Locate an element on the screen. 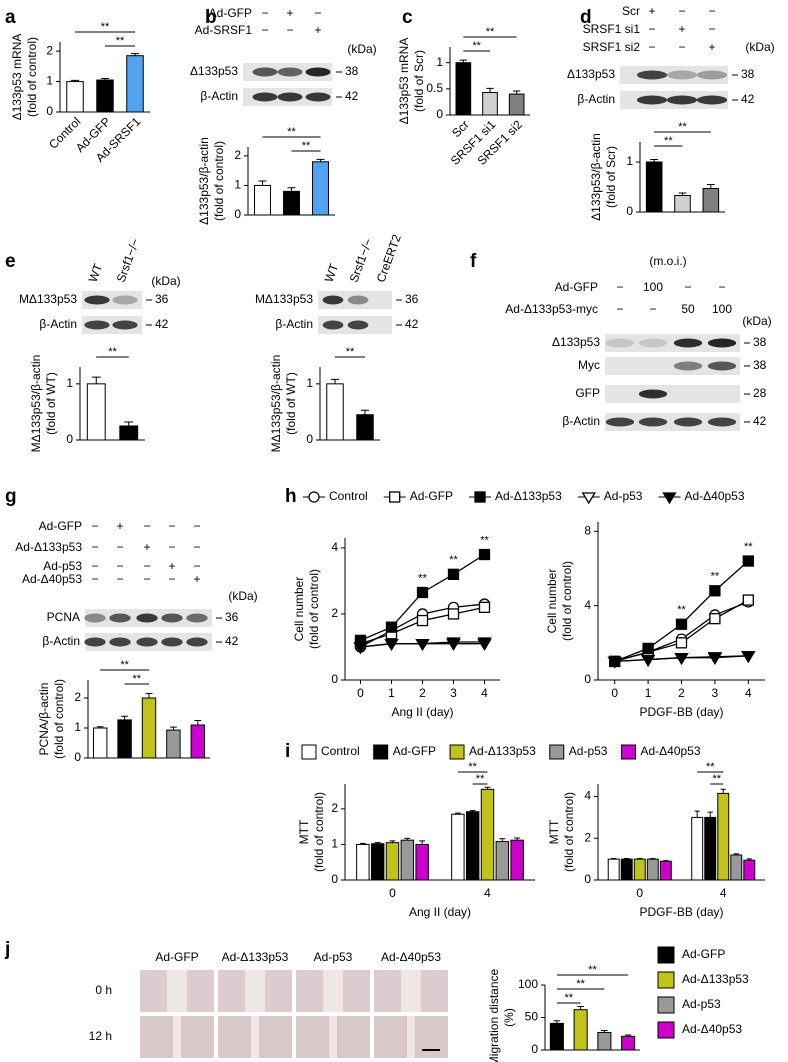 The height and width of the screenshot is (1062, 788). blot-row-label: Δ133p53 is located at coordinates (214, 71).